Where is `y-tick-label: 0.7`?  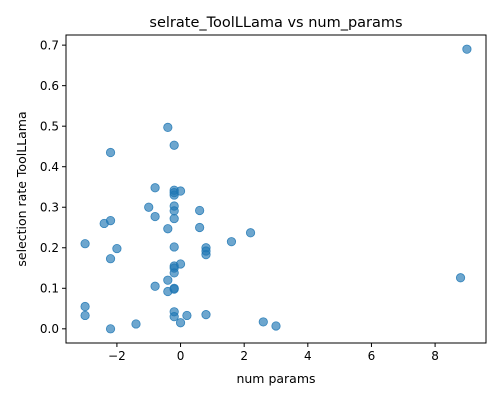
y-tick-label: 0.7 is located at coordinates (49, 45).